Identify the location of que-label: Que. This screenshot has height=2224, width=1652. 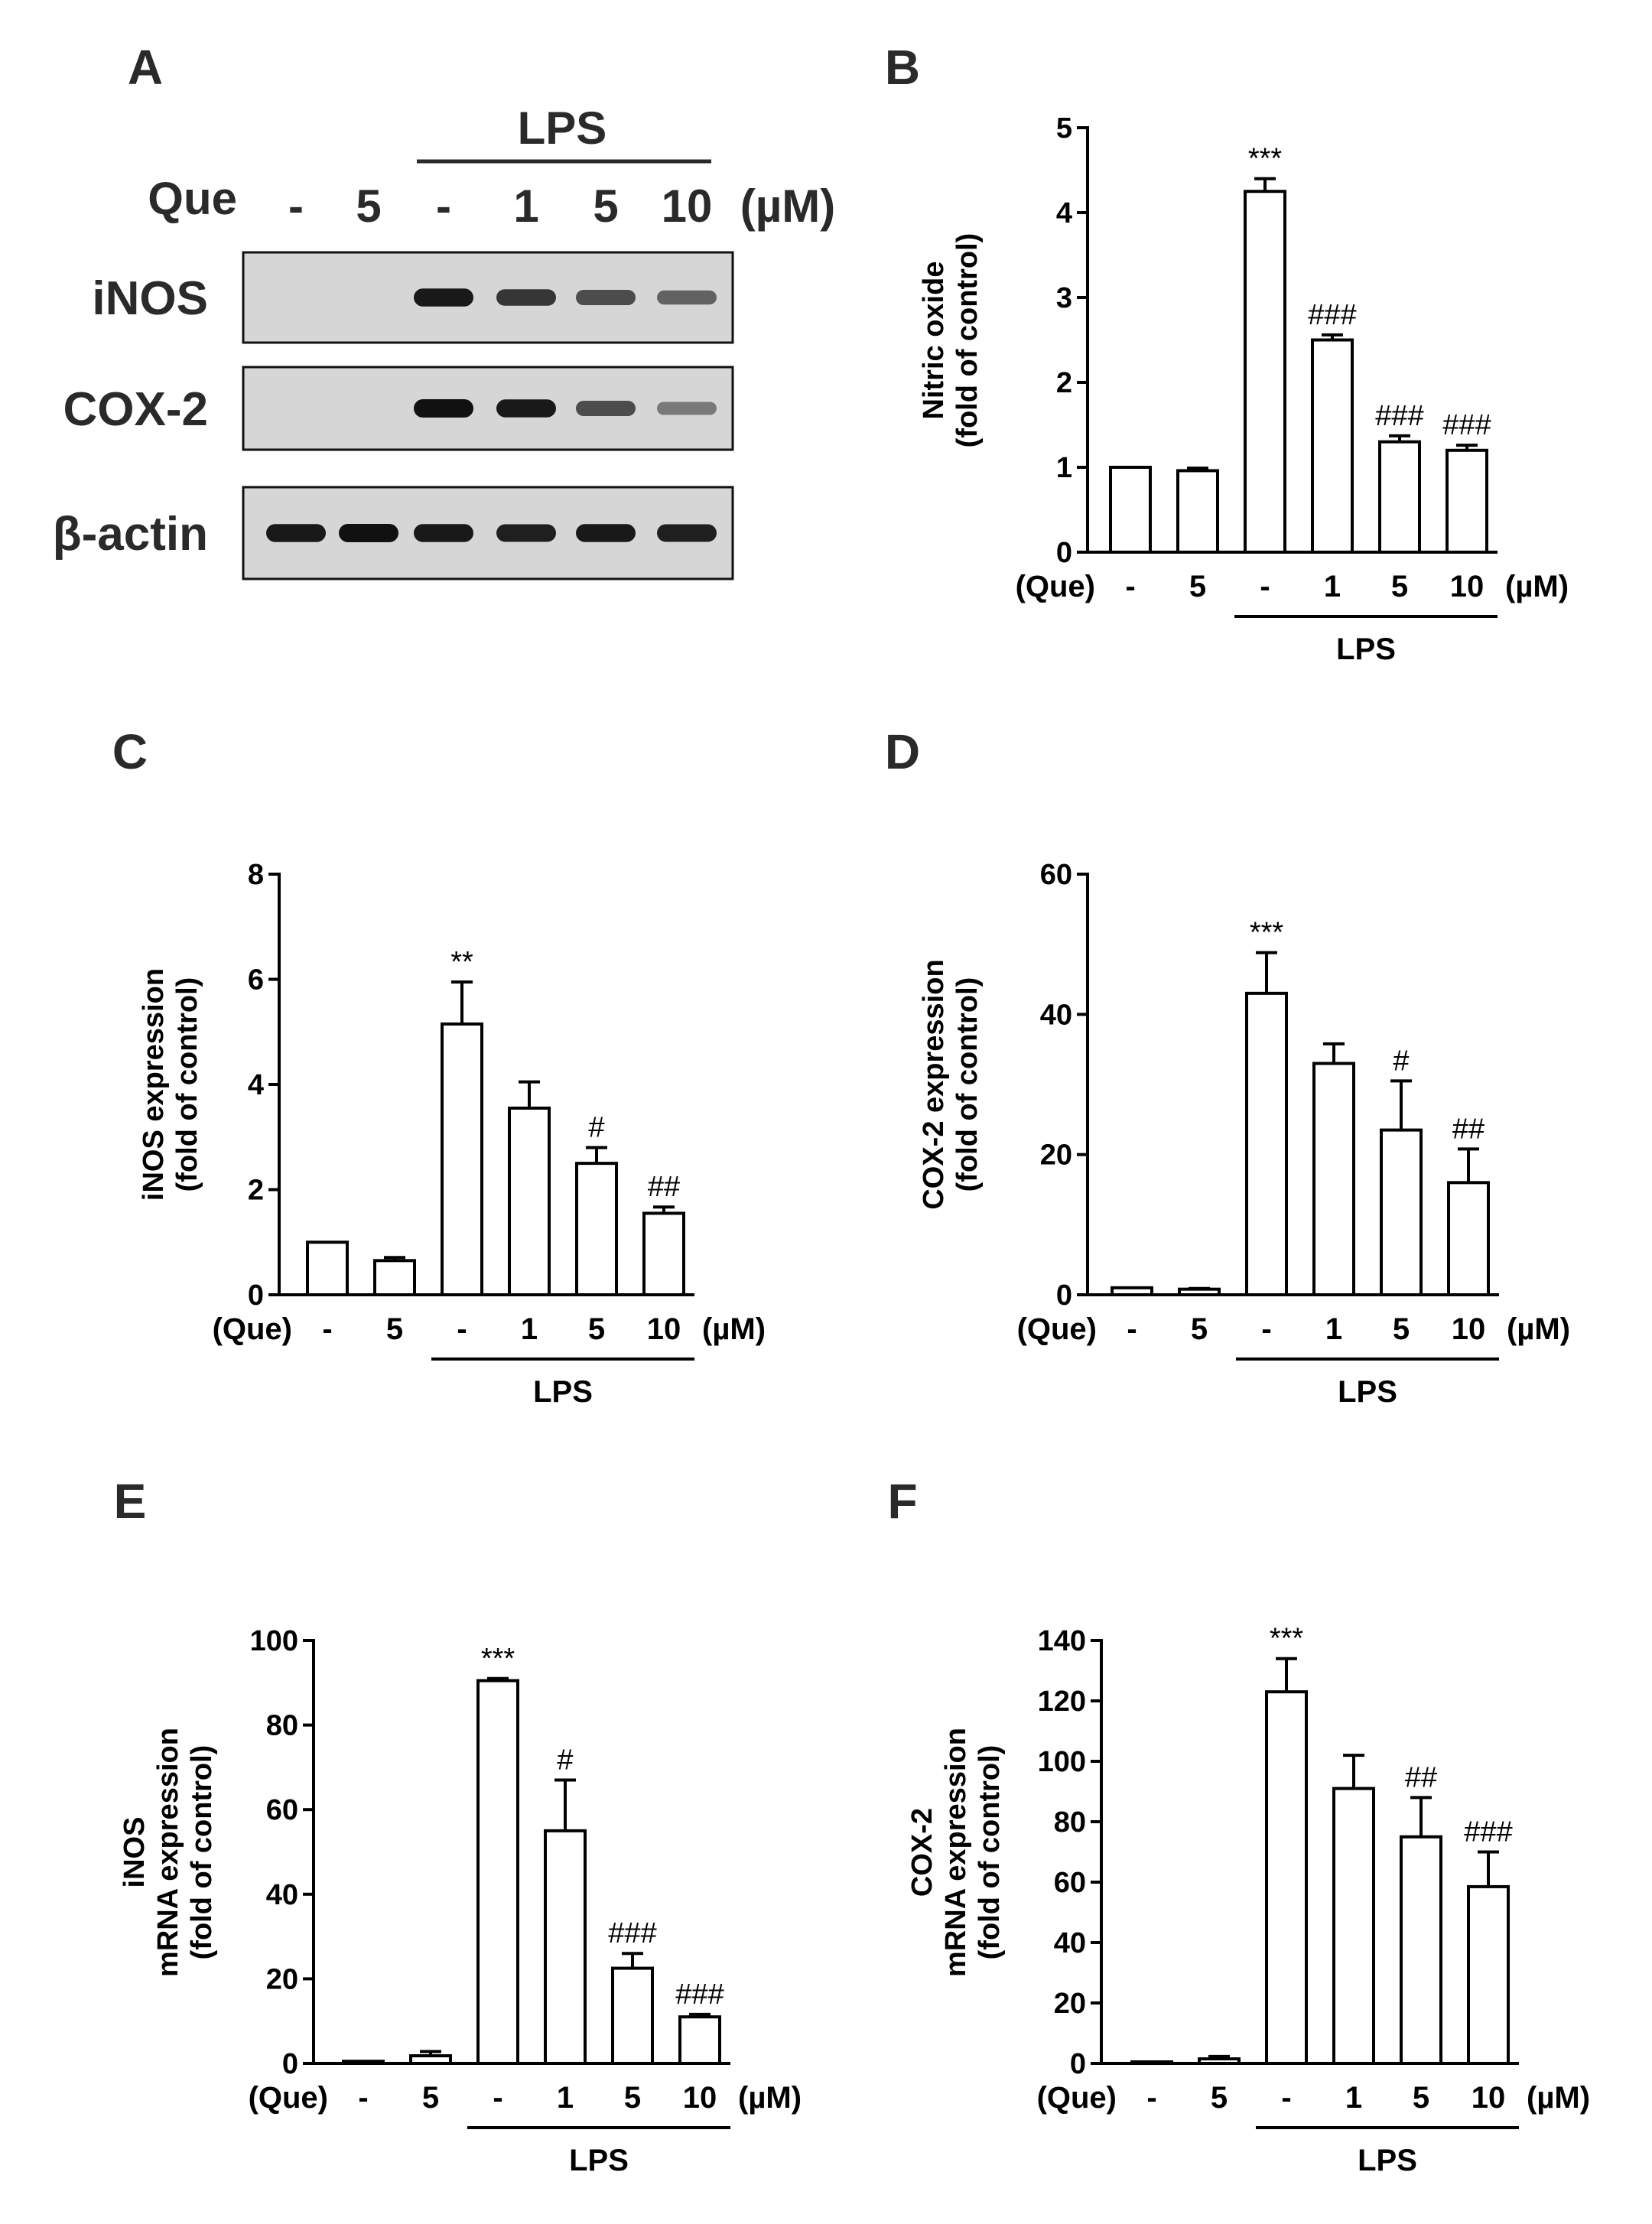
(193, 198).